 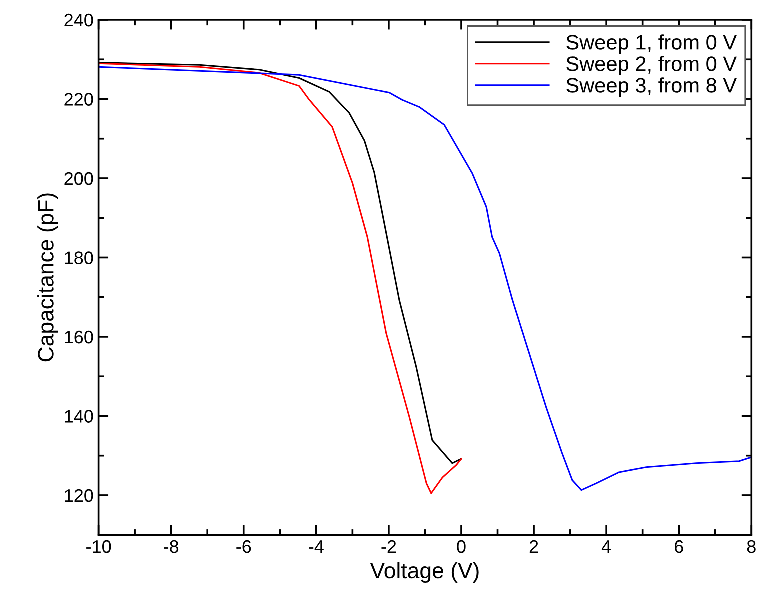 I want to click on x-tick-label: 4, so click(x=607, y=547).